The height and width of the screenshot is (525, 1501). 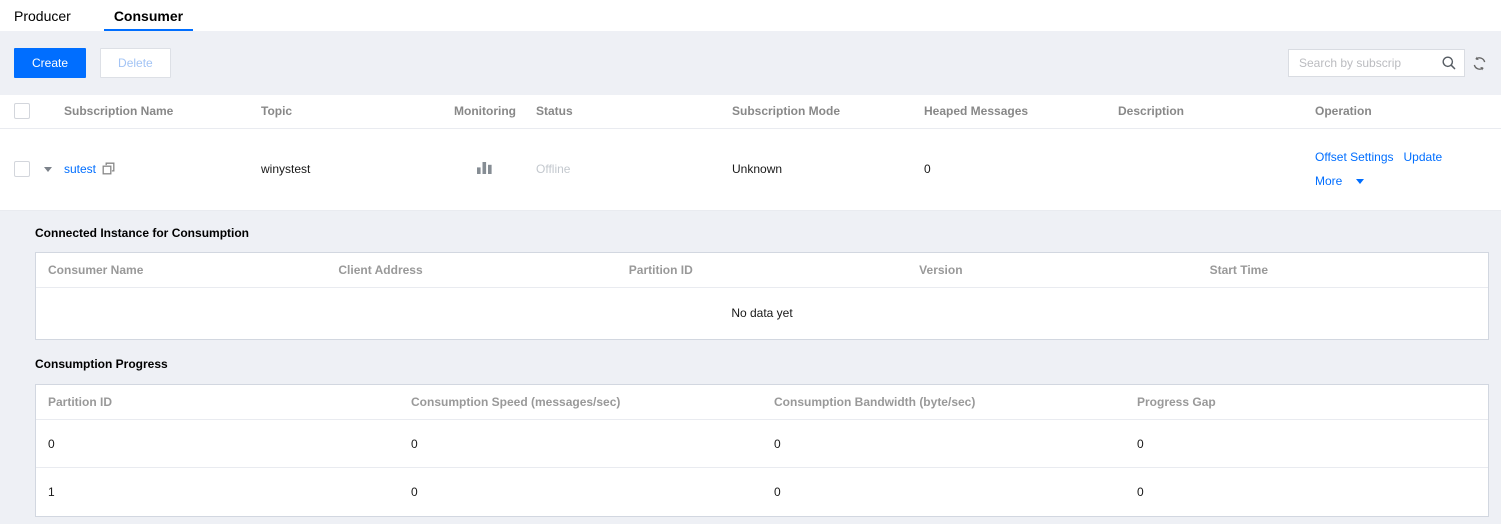 What do you see at coordinates (1342, 270) in the screenshot?
I see `col-start-time: Start Time` at bounding box center [1342, 270].